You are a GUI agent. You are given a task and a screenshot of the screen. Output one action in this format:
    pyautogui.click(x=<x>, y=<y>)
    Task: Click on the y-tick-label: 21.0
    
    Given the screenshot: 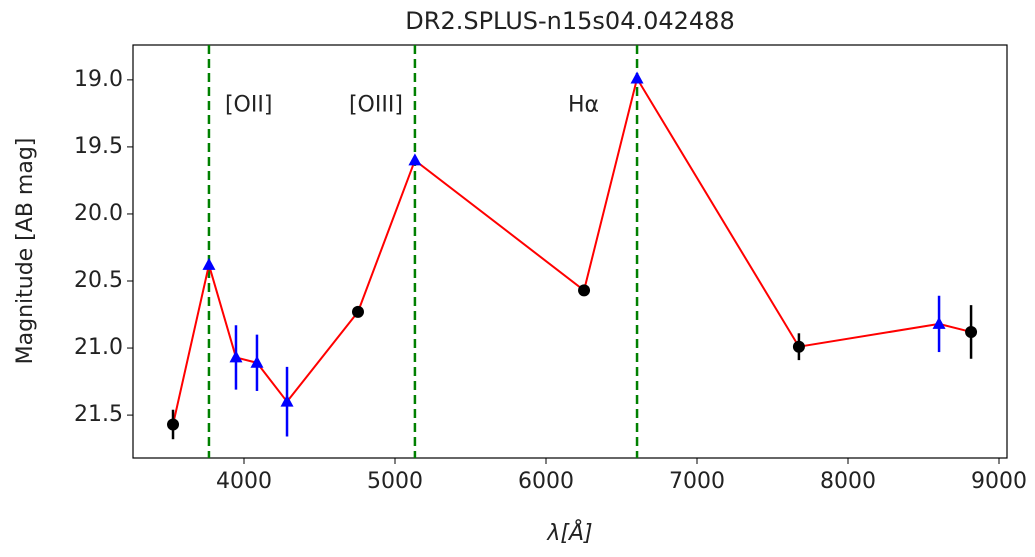 What is the action you would take?
    pyautogui.click(x=98, y=347)
    